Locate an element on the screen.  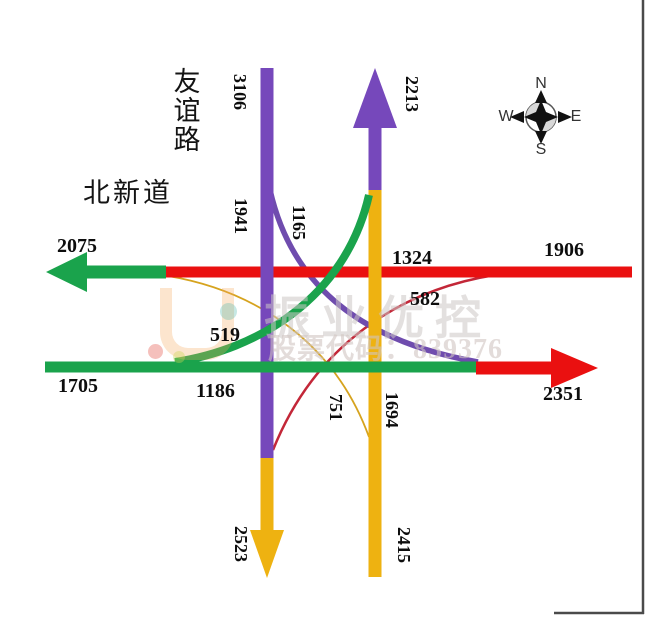
label-east-left-turn: 582 is located at coordinates (425, 299).